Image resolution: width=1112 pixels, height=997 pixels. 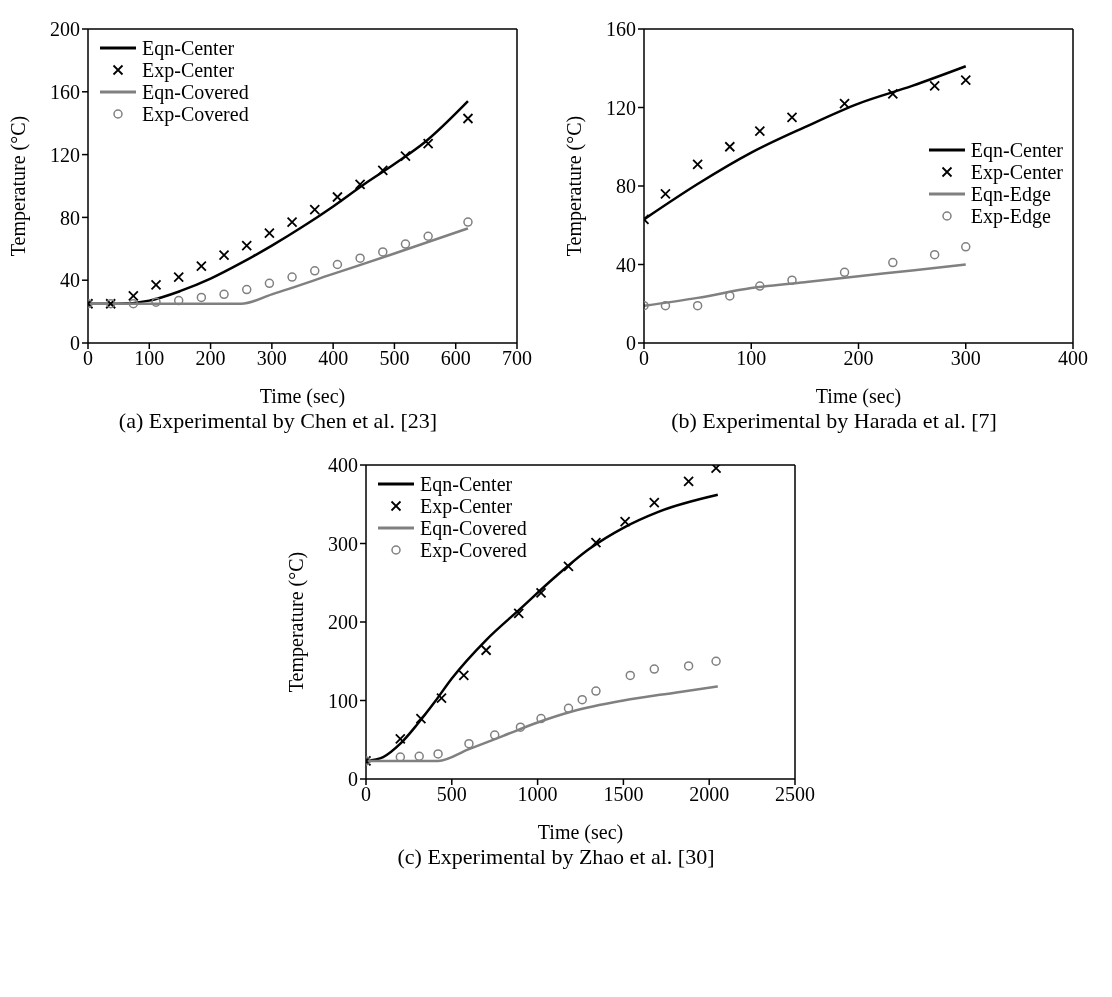 I want to click on y-tick-label: 100, so click(x=343, y=700).